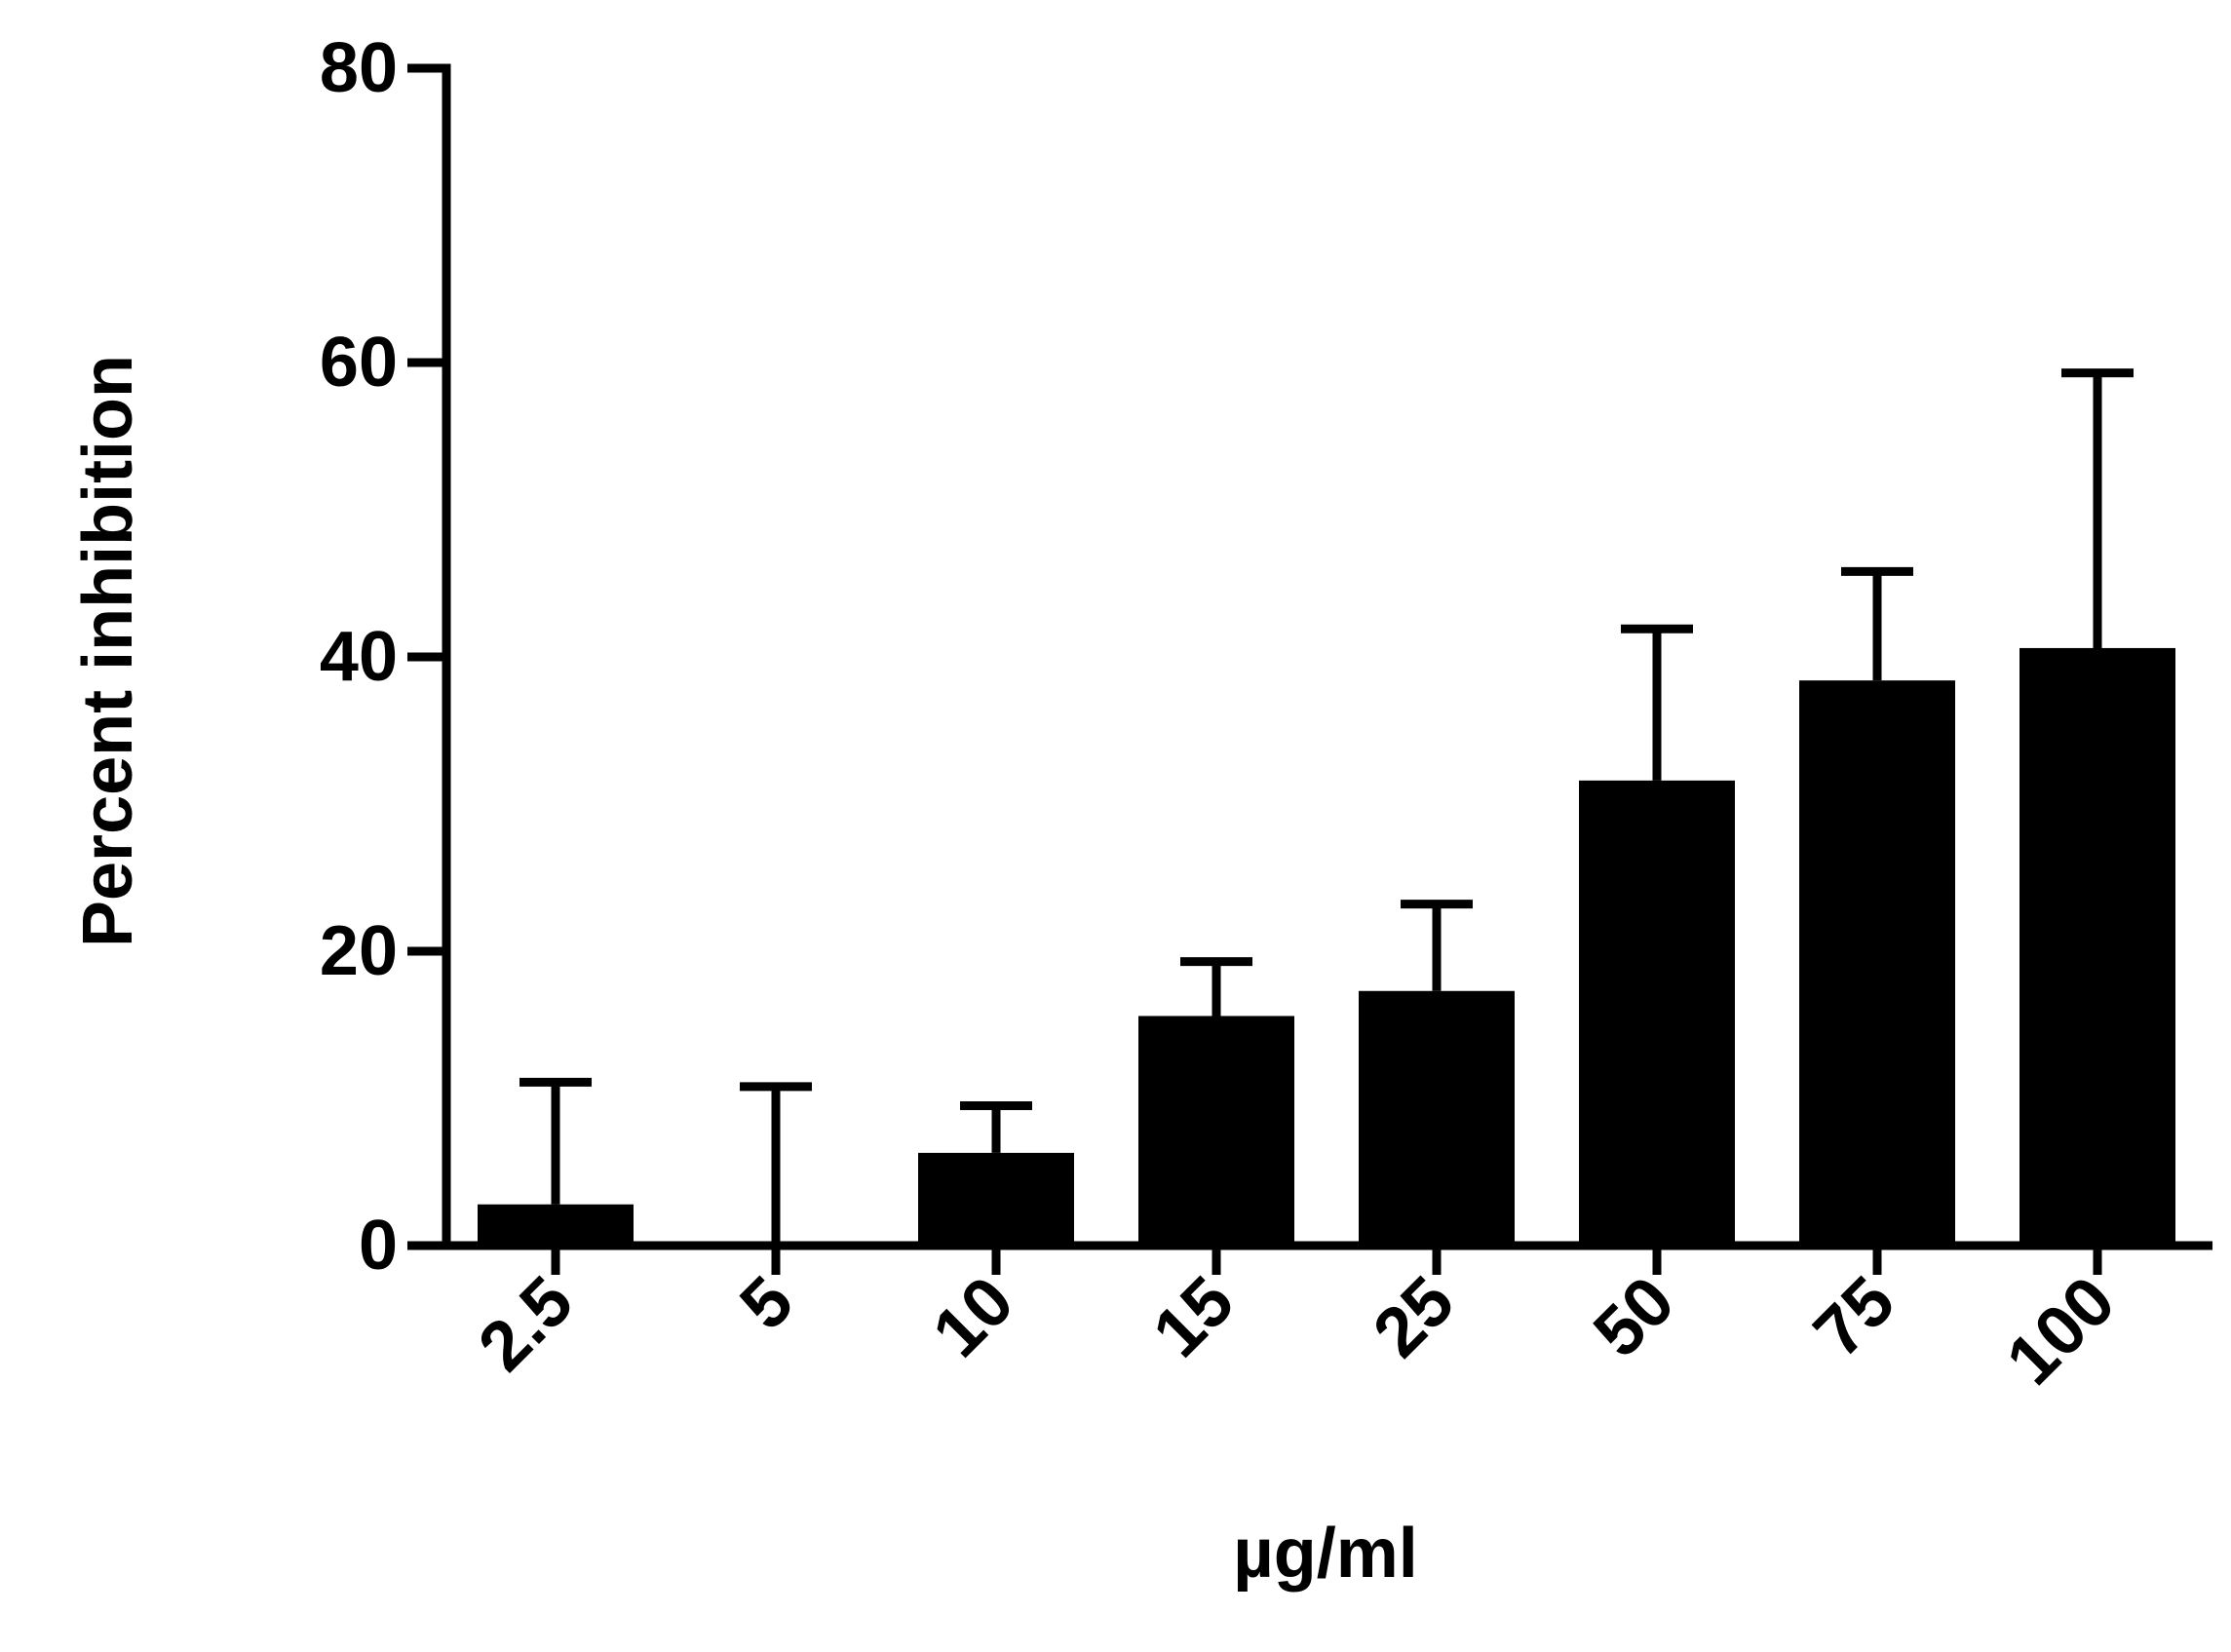 Image resolution: width=2231 pixels, height=1652 pixels. I want to click on y-axis-title: Percent inhibition, so click(108, 651).